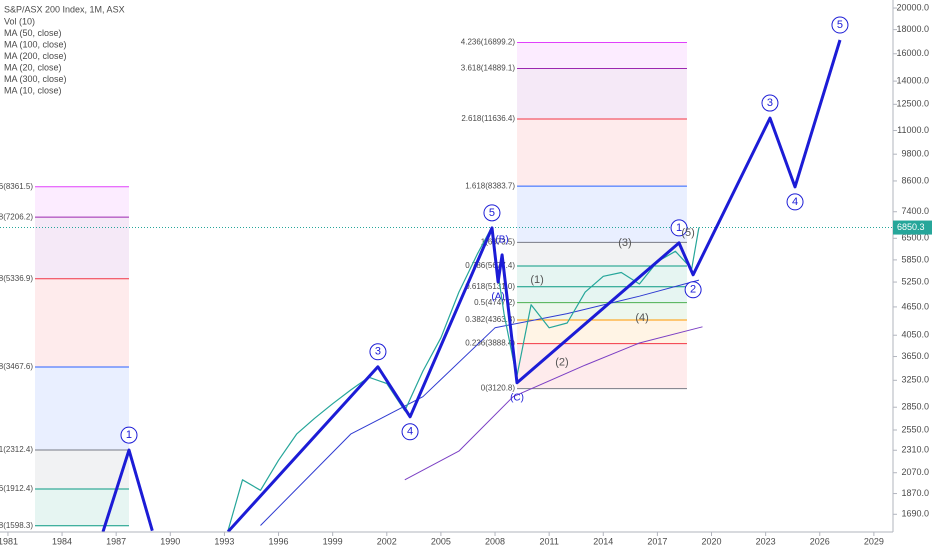  I want to click on x-tick-label: 1981, so click(9, 541).